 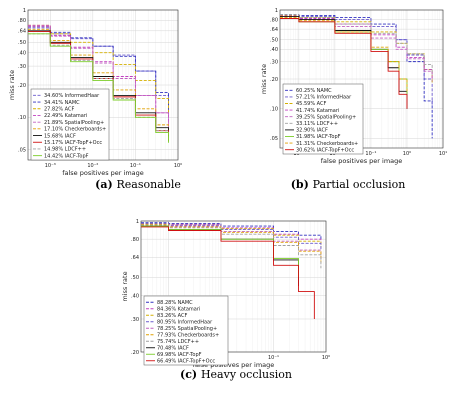 I want to click on legend-entry: 84.36% Katamari, so click(x=178, y=309).